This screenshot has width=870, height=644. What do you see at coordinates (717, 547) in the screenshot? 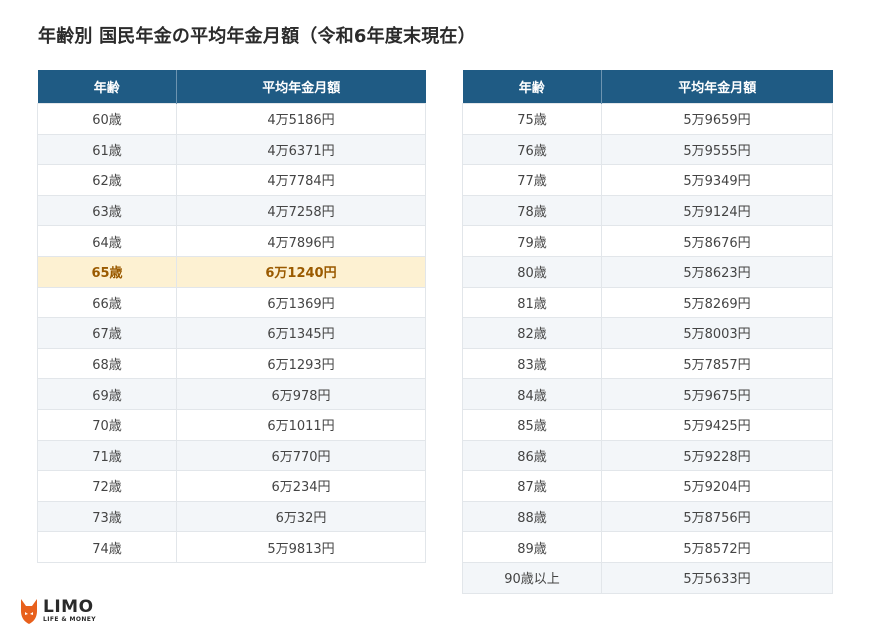
I see `amount-cell: 5万8572円` at bounding box center [717, 547].